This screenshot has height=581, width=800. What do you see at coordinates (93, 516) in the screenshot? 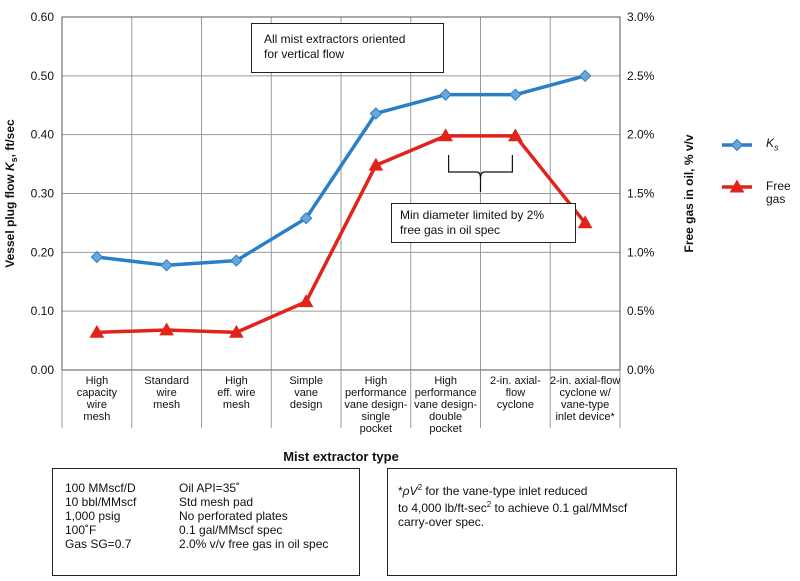
I see `condition-item: 1,000 psig` at bounding box center [93, 516].